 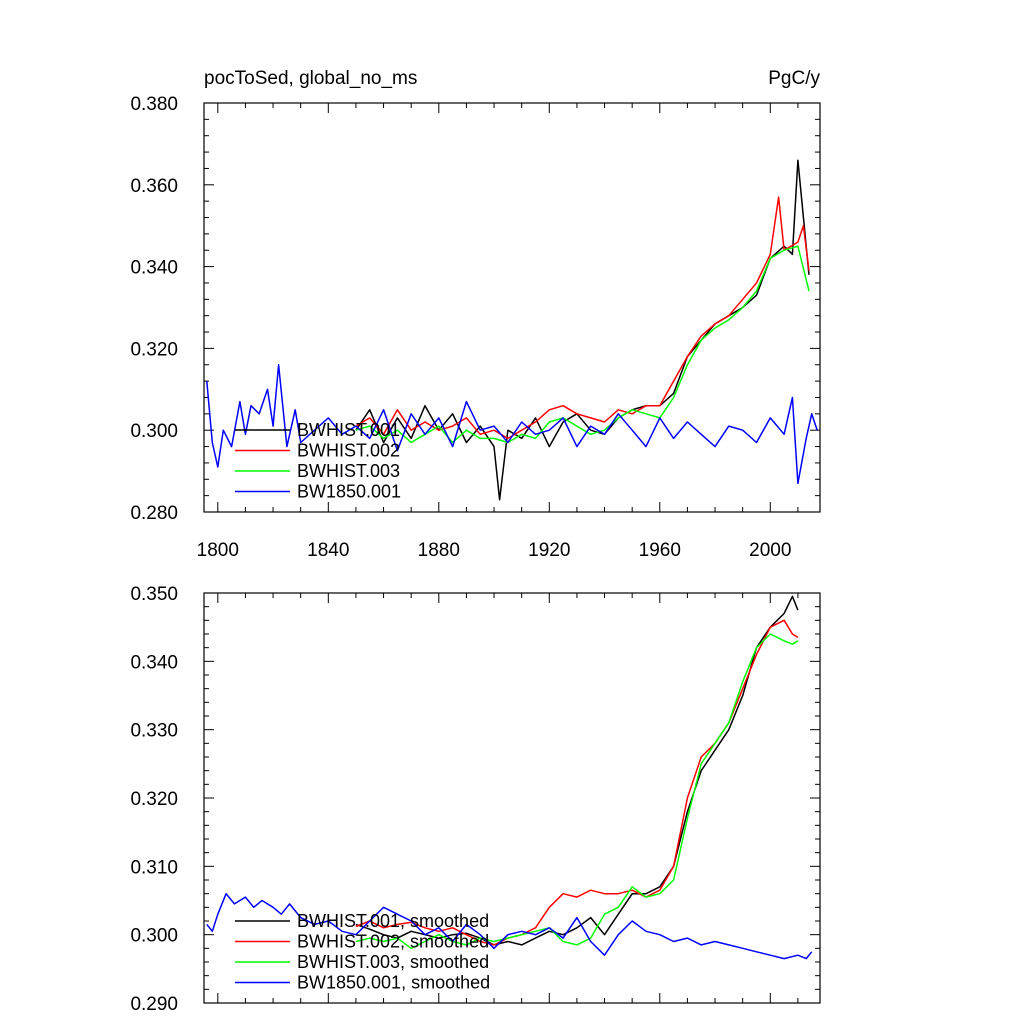 What do you see at coordinates (154, 186) in the screenshot?
I see `y-tick-label: 0.360` at bounding box center [154, 186].